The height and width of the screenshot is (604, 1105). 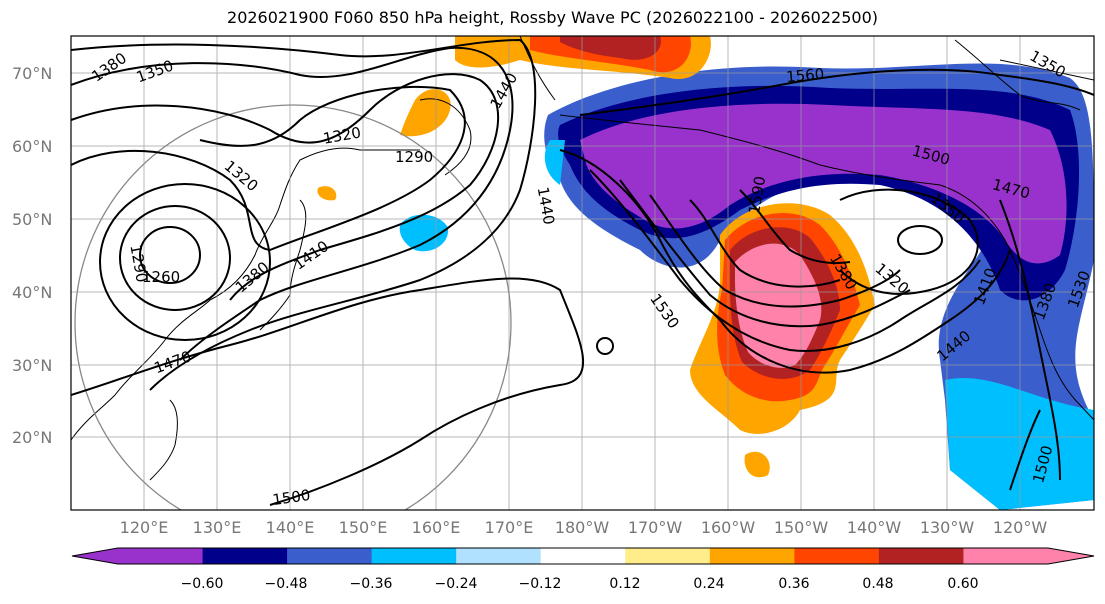 What do you see at coordinates (805, 75) in the screenshot?
I see `contour-label: 1560` at bounding box center [805, 75].